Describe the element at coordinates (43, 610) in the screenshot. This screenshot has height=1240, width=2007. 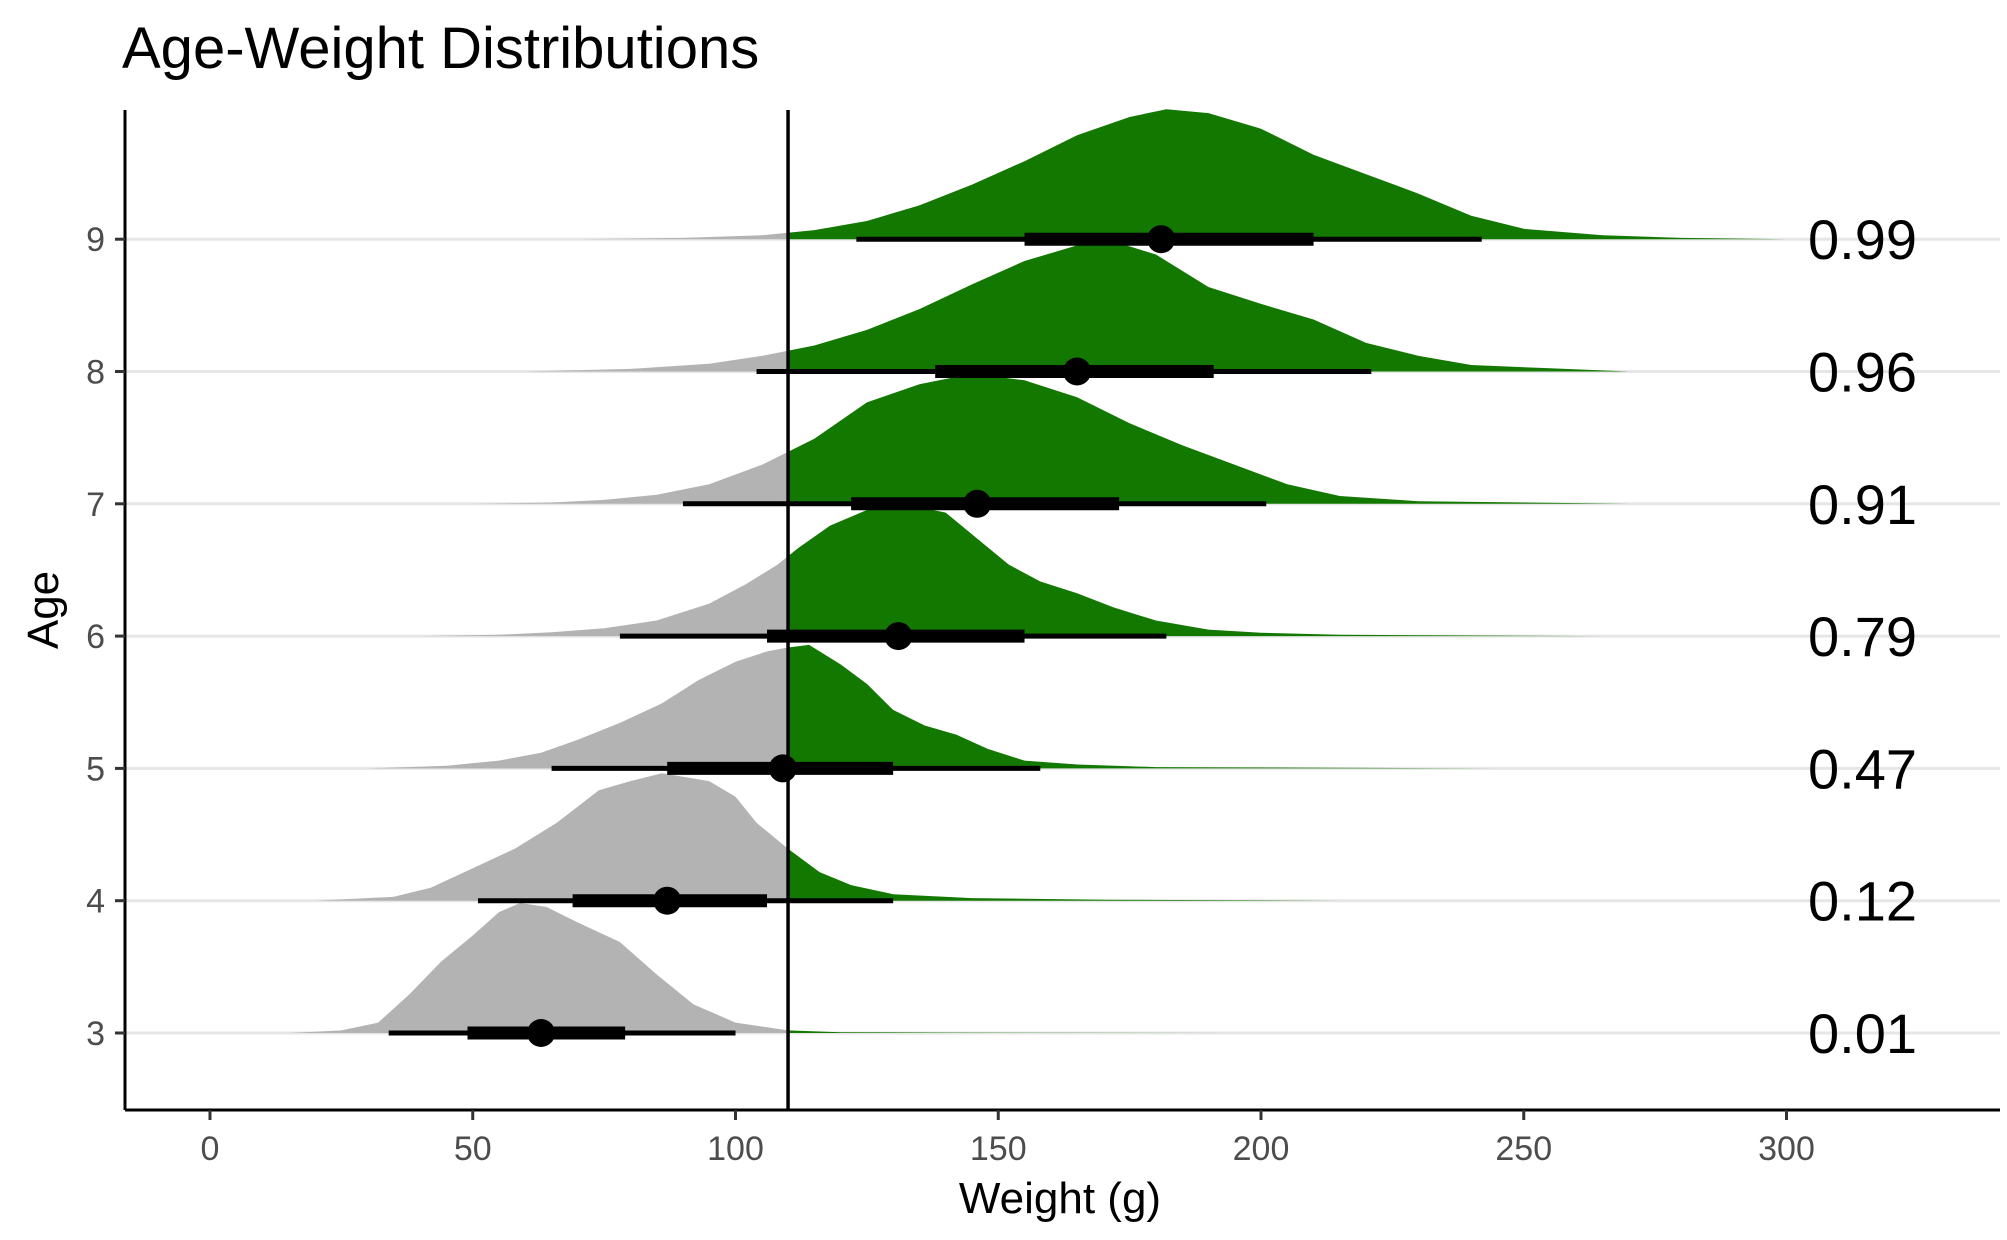
I see `y-axis-title: Age` at that location.